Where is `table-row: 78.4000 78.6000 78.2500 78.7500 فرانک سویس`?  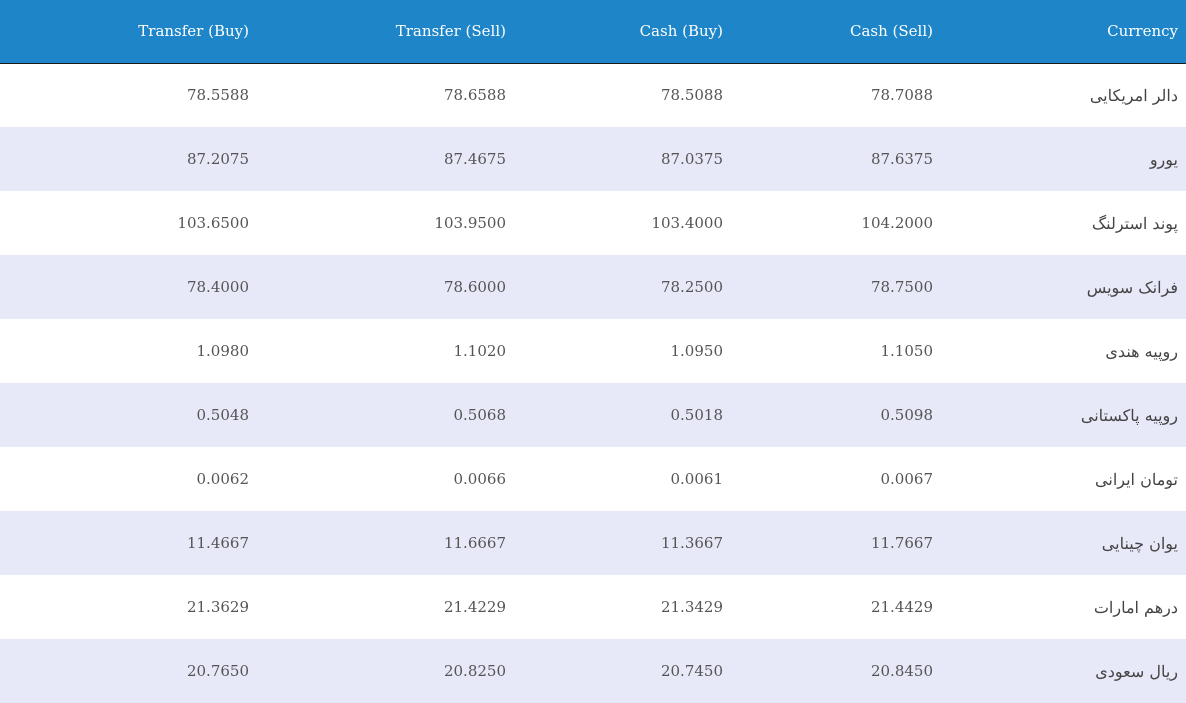
table-row: 78.4000 78.6000 78.2500 78.7500 فرانک سویس is located at coordinates (593, 287).